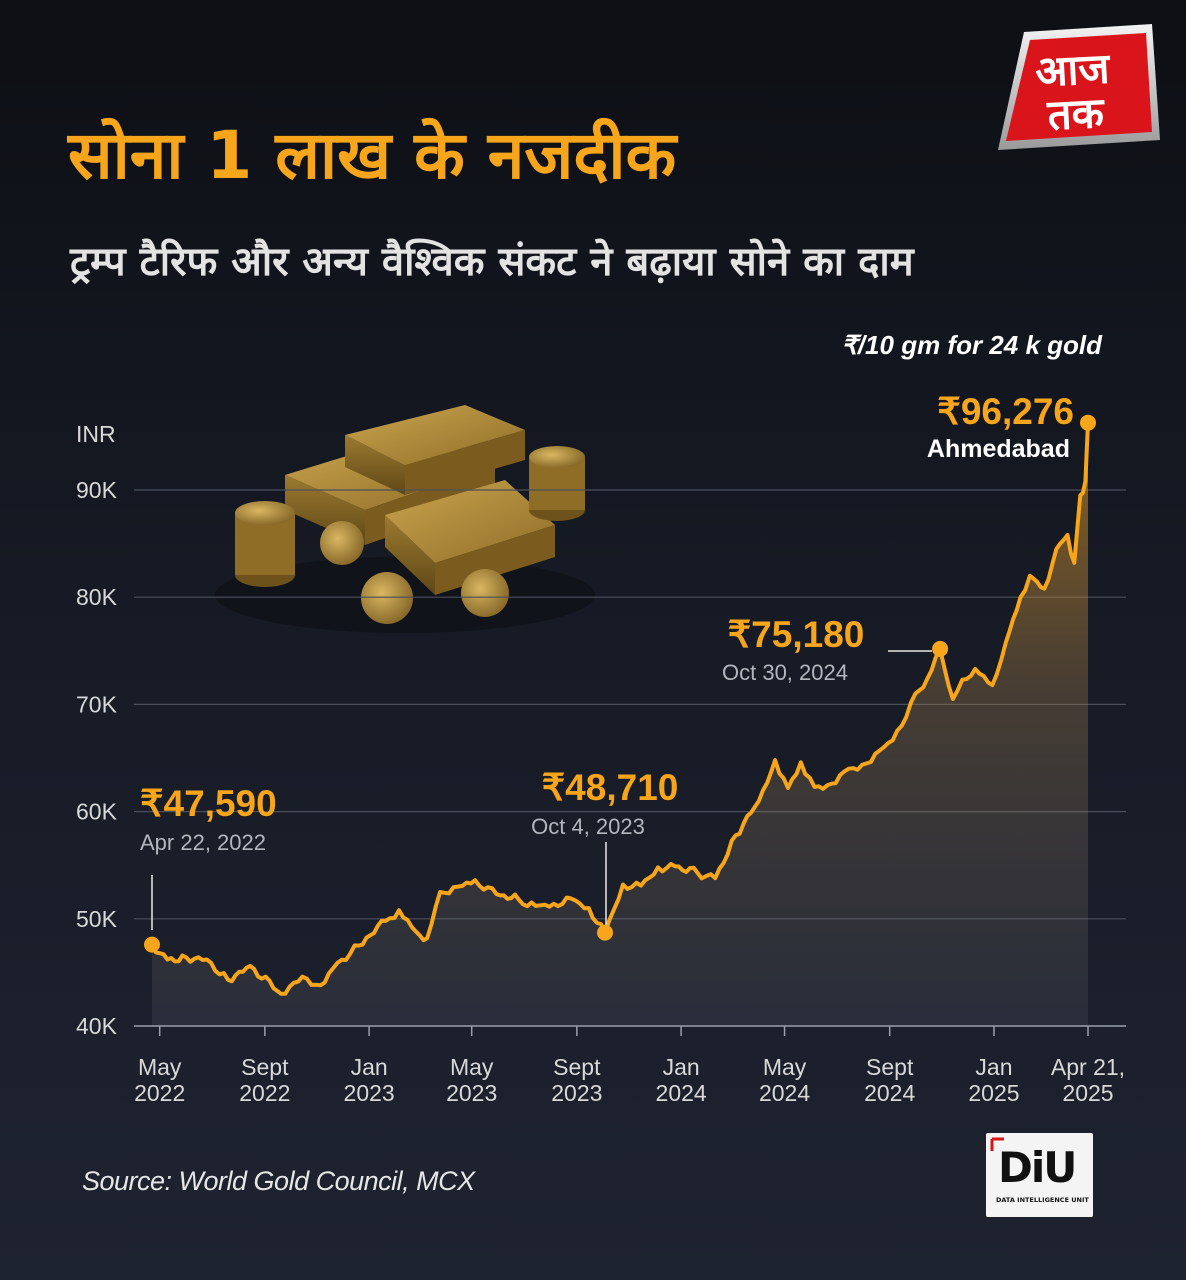  What do you see at coordinates (1039, 1175) in the screenshot?
I see `diu-logo: DiU DATA INTELLIGENCE UNIT` at bounding box center [1039, 1175].